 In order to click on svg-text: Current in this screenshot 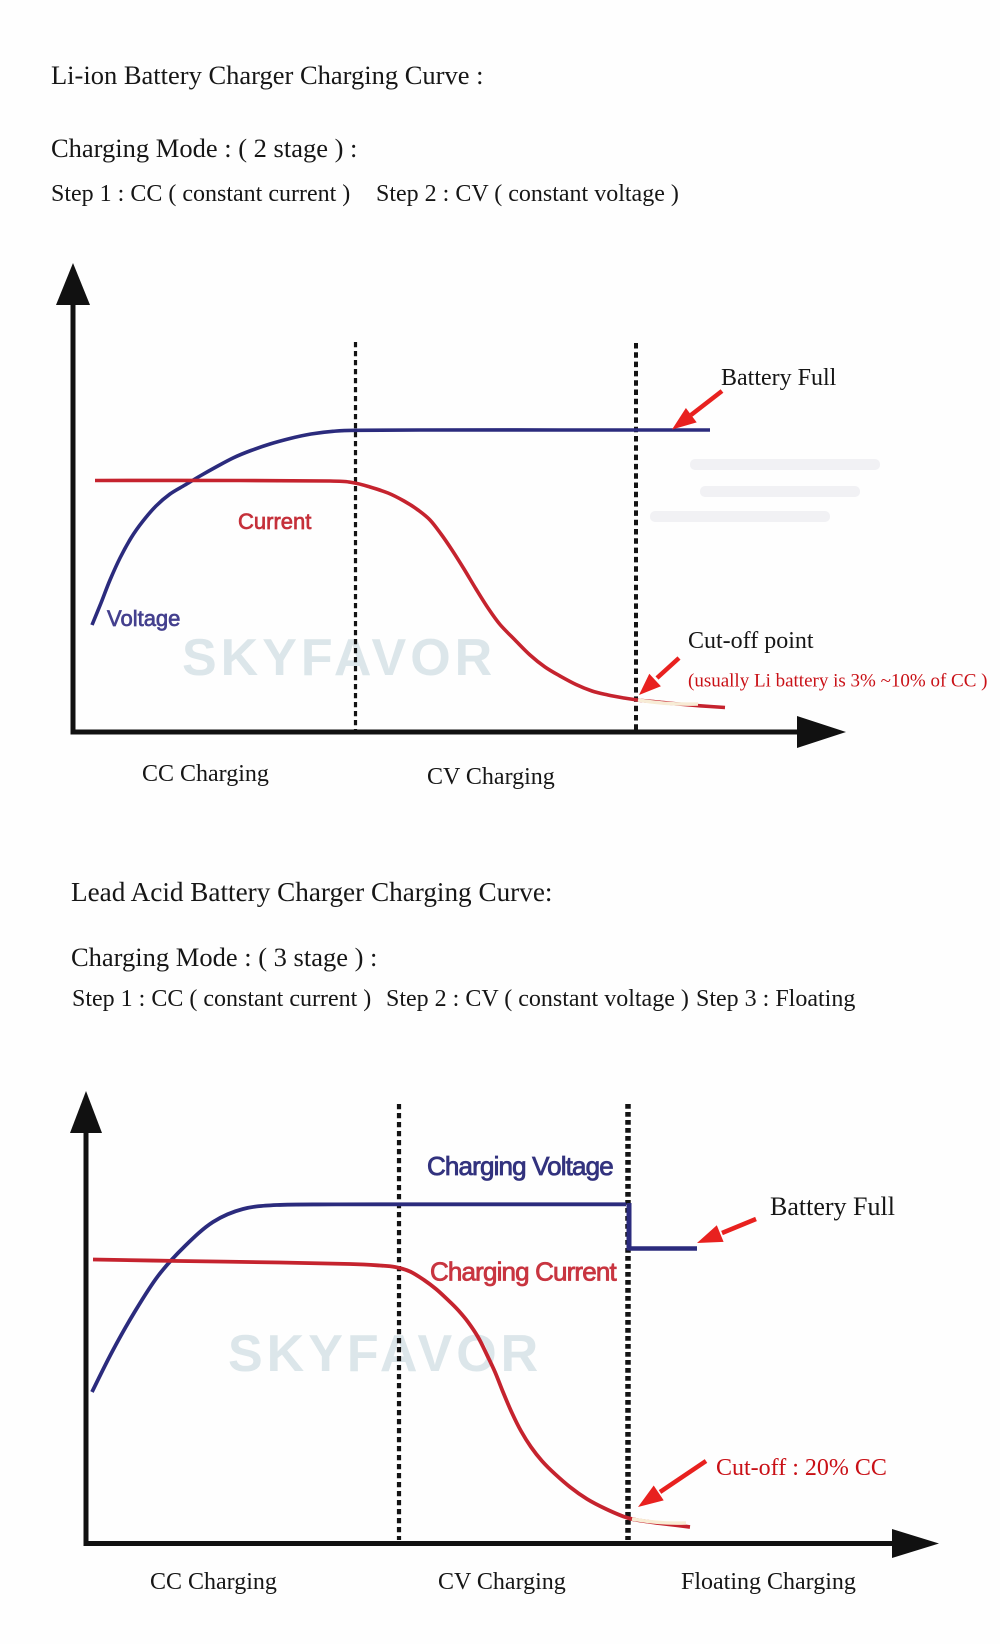, I will do `click(274, 521)`.